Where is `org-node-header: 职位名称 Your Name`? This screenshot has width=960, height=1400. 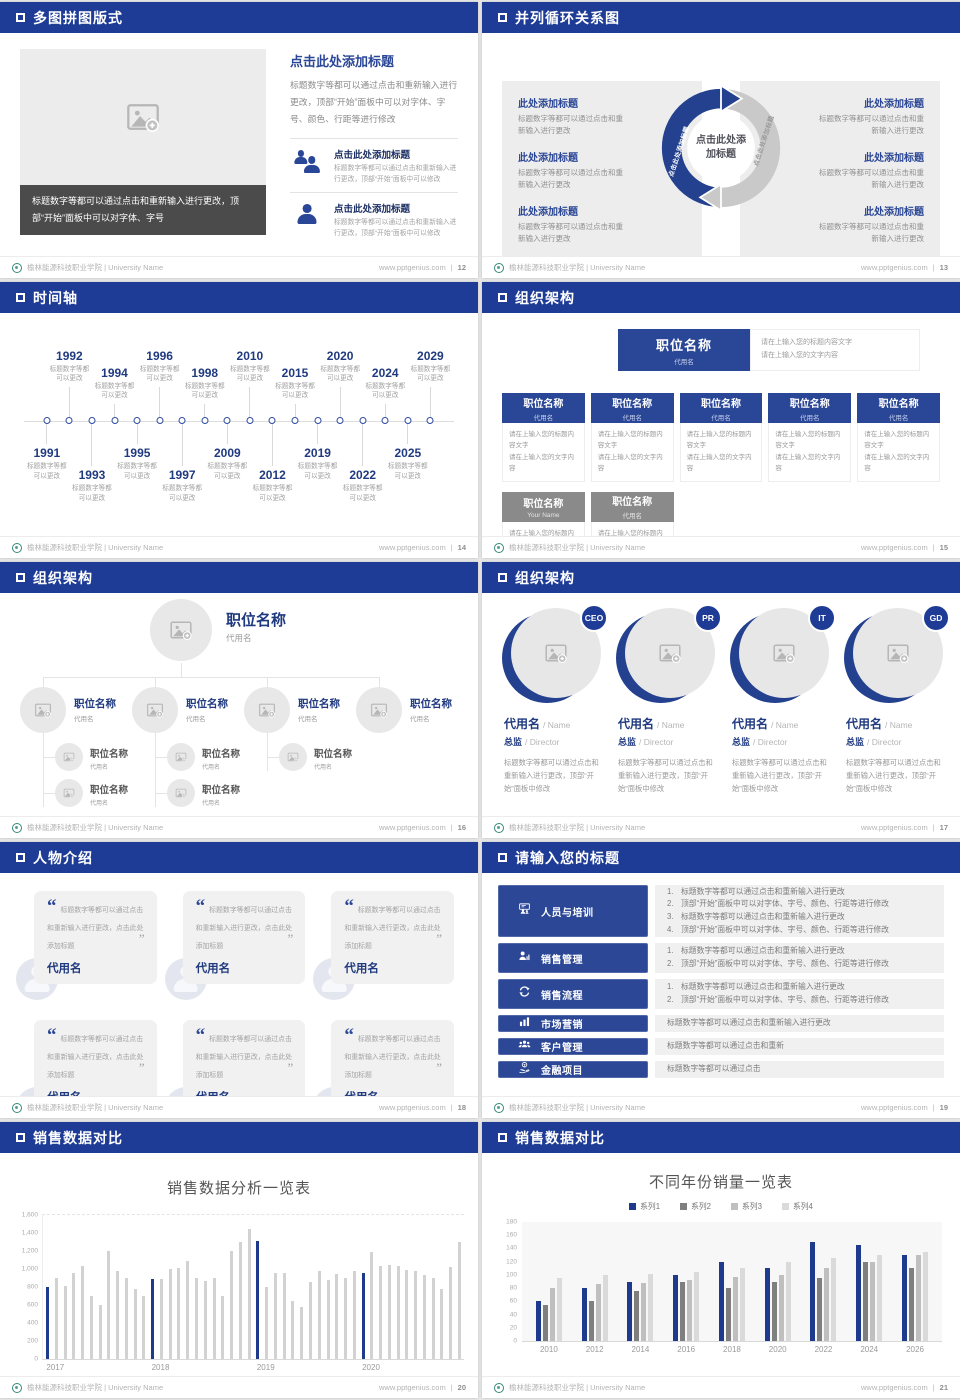 org-node-header: 职位名称 Your Name is located at coordinates (543, 506).